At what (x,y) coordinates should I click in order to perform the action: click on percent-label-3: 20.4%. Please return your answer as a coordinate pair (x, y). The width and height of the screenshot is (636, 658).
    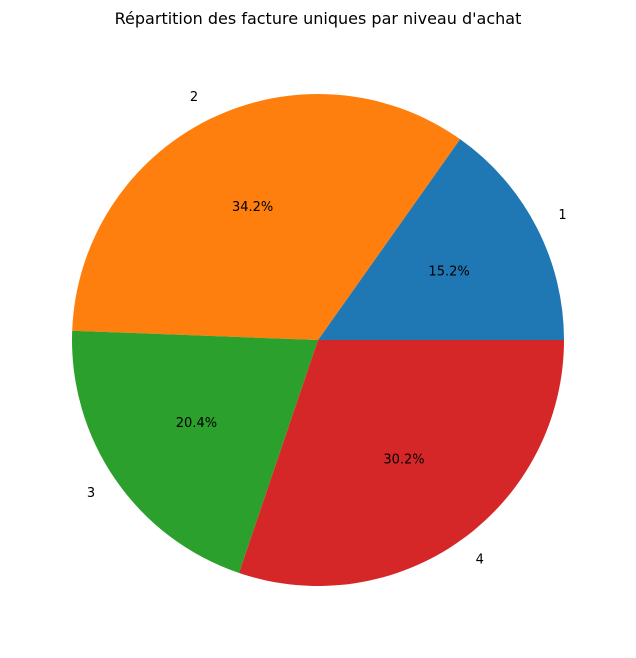
    Looking at the image, I should click on (196, 423).